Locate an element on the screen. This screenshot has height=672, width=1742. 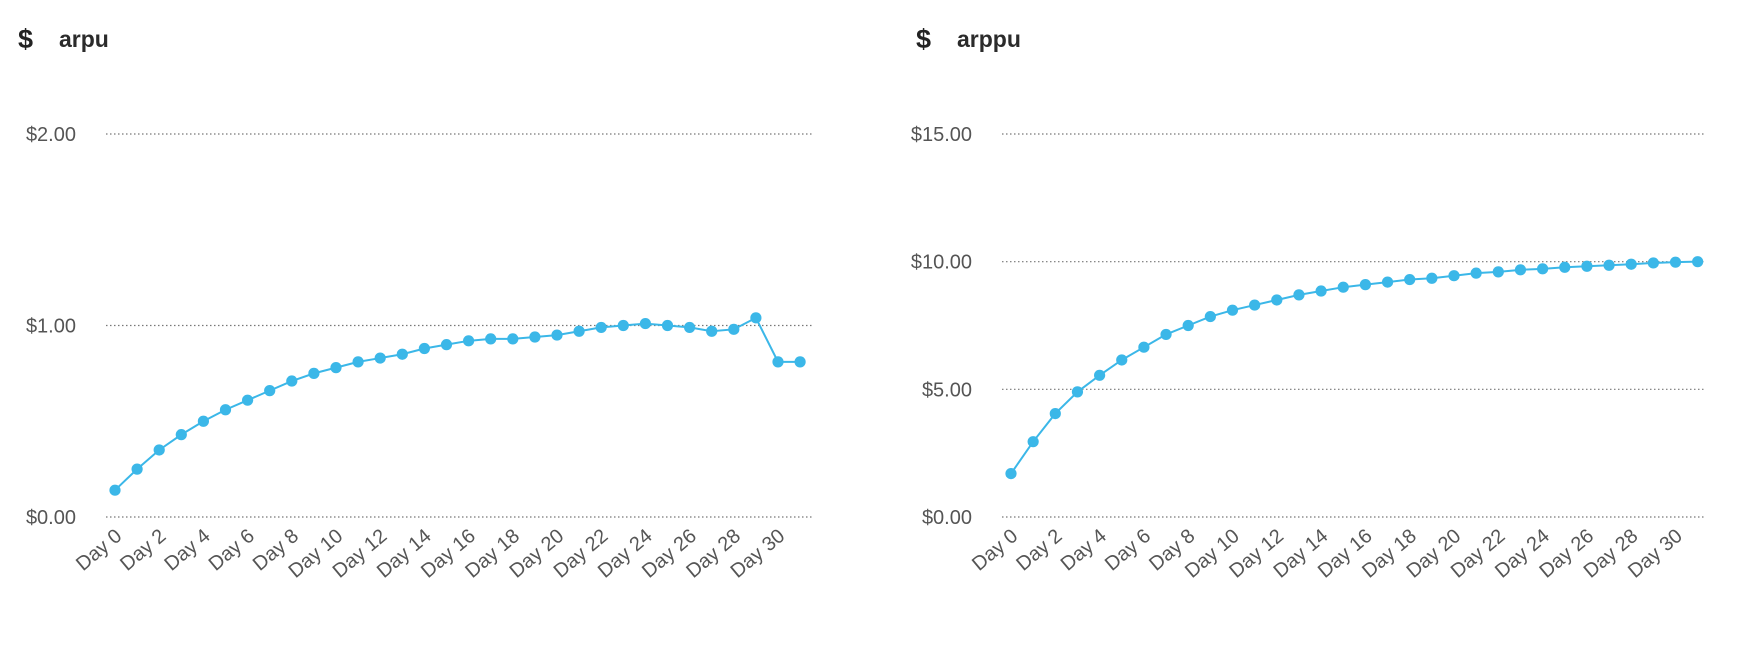
arppu-x-tick-label: Day 2 is located at coordinates (1039, 550).